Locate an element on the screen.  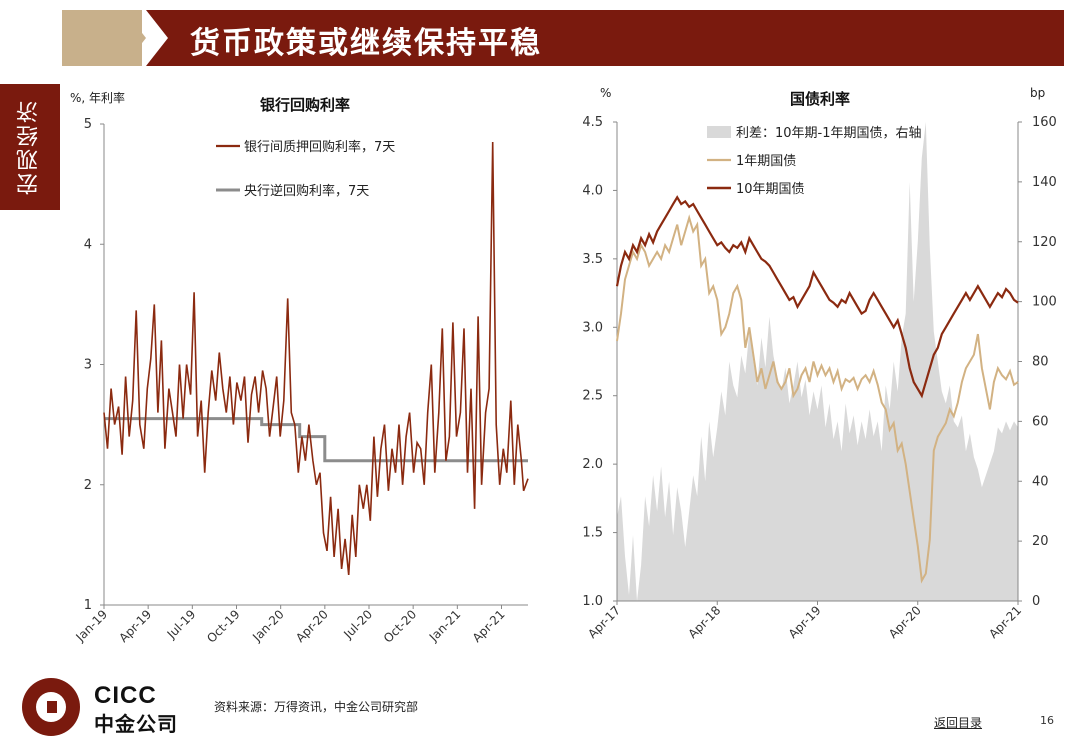
chart1-x-tick-label: Jul-19 is located at coordinates (181, 624).